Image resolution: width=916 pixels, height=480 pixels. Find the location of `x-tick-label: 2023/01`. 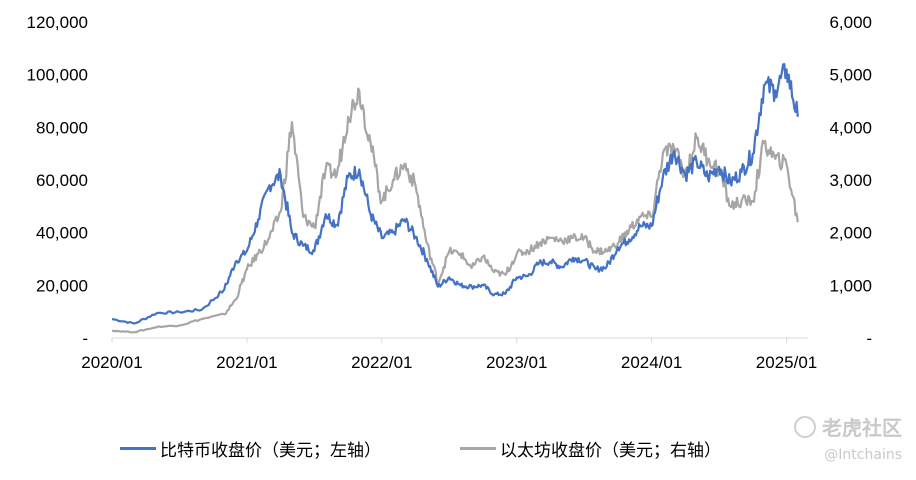

x-tick-label: 2023/01 is located at coordinates (516, 362).